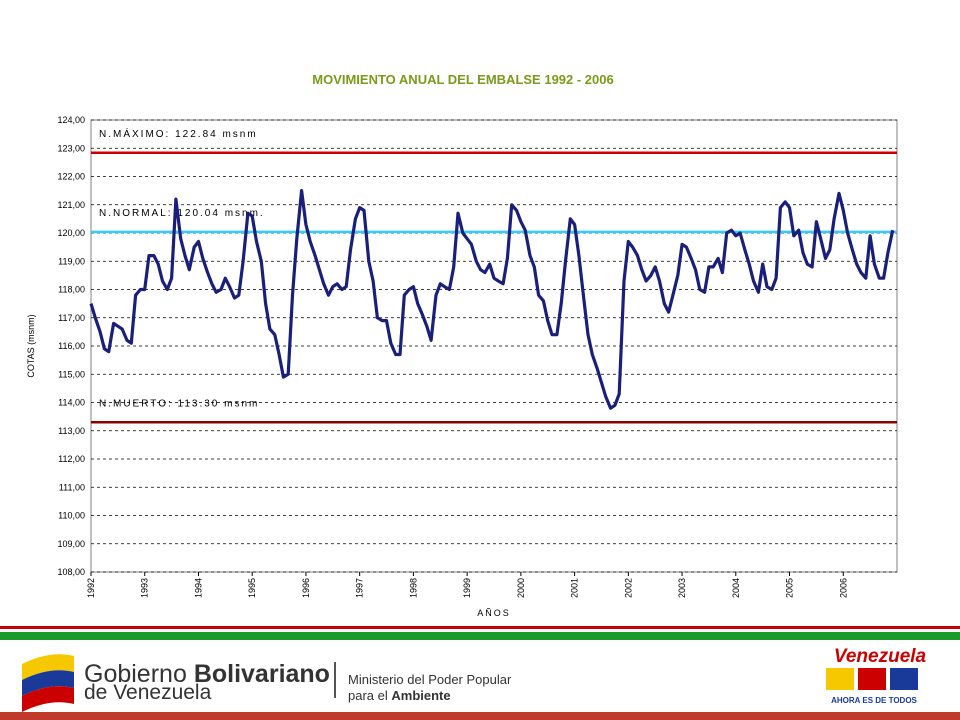 The height and width of the screenshot is (720, 960). What do you see at coordinates (145, 588) in the screenshot?
I see `x-tick-label: 1993` at bounding box center [145, 588].